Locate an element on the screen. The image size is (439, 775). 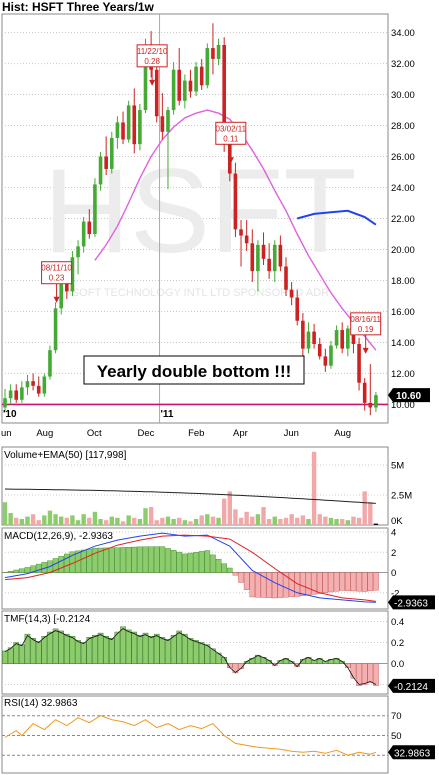
y-tick-label: 14.00 is located at coordinates (403, 343).